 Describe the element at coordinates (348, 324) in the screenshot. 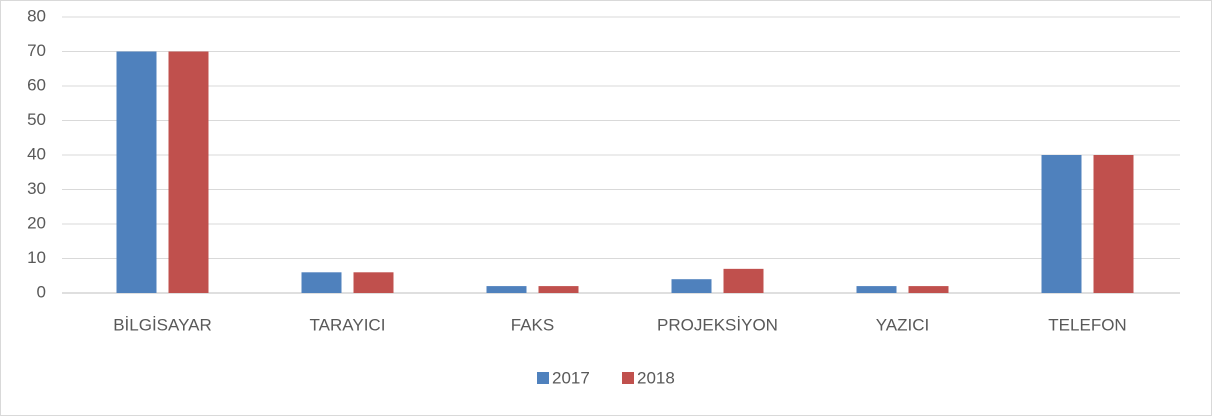

I see `x-tick-label: TARAYICI` at that location.